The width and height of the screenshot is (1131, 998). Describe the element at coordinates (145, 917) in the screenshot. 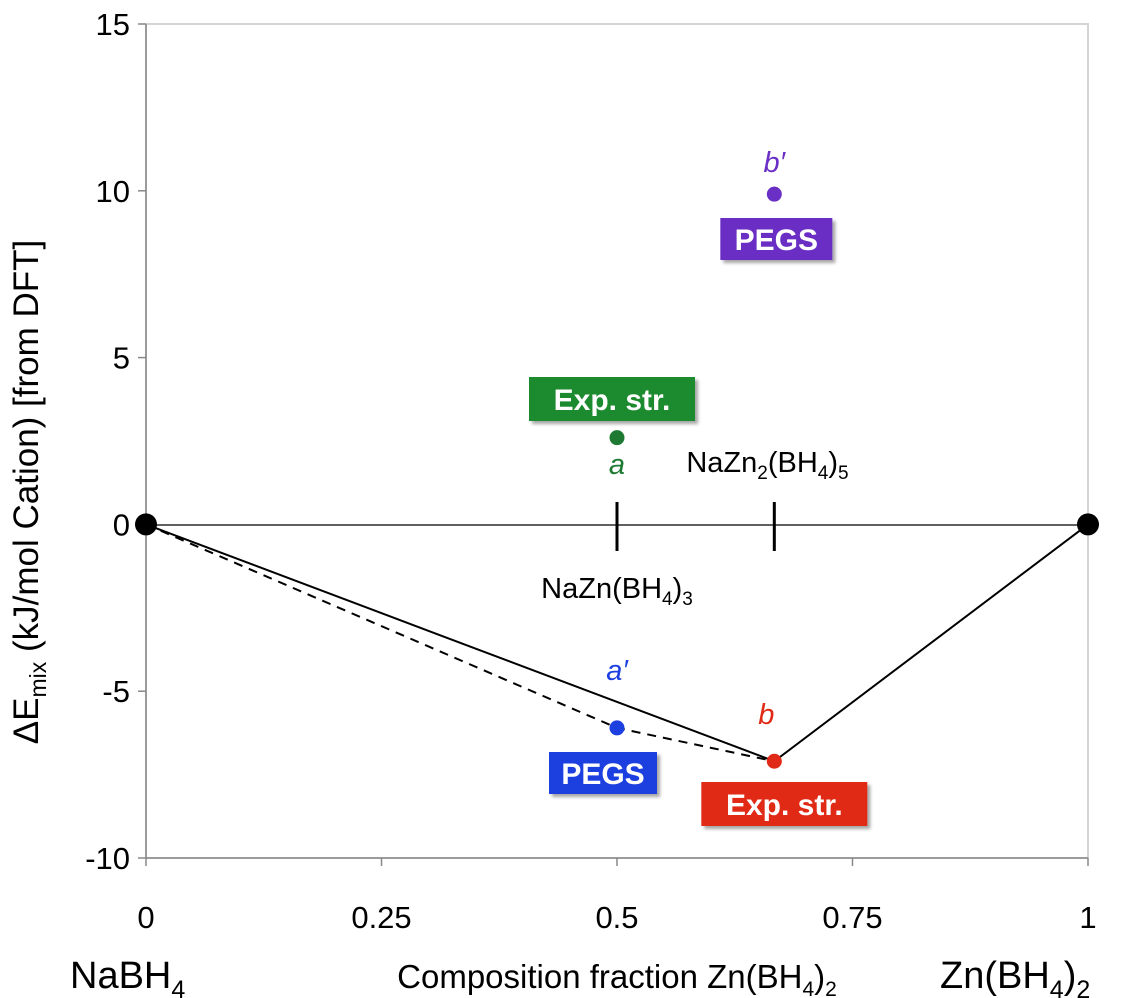

I see `x-tick-label: 0` at that location.